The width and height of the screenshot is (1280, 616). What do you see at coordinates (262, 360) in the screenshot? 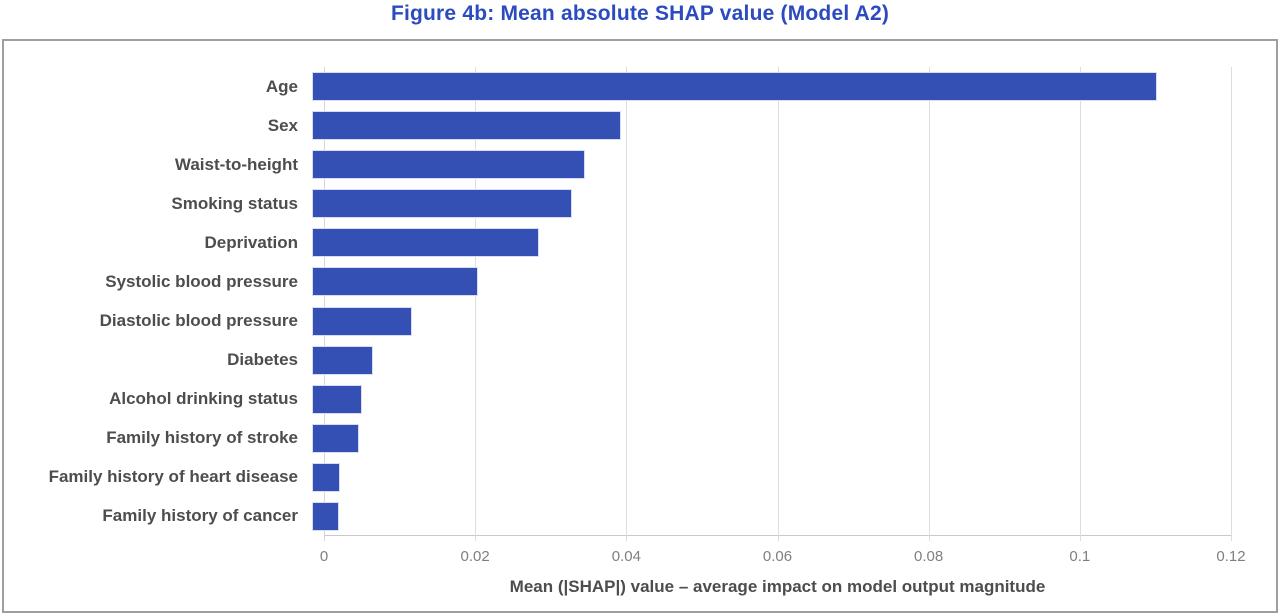
I see `category-label: Diabetes` at bounding box center [262, 360].